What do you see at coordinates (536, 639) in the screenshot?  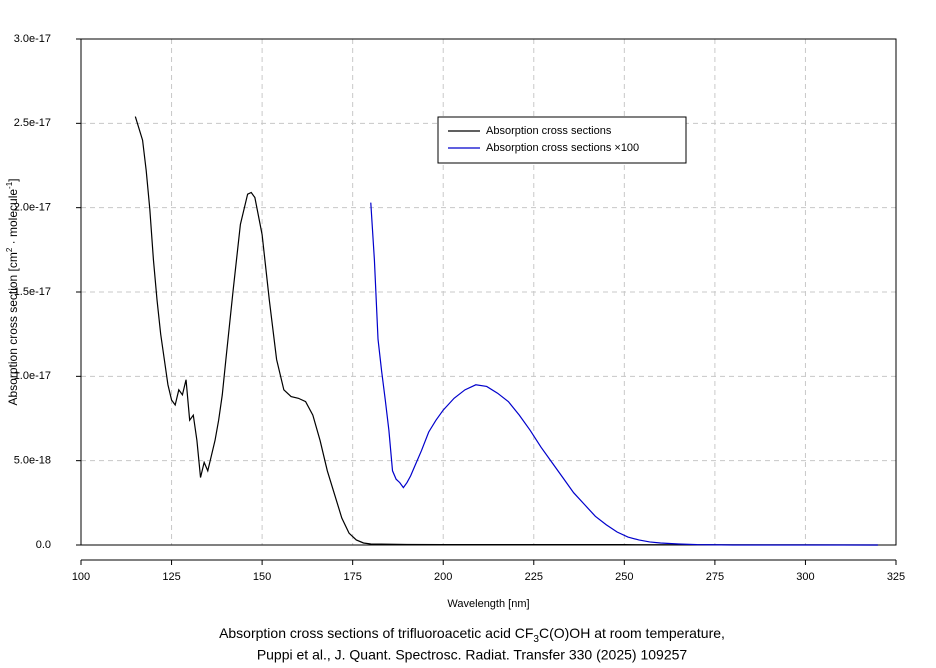 I see `caption-part: 3` at bounding box center [536, 639].